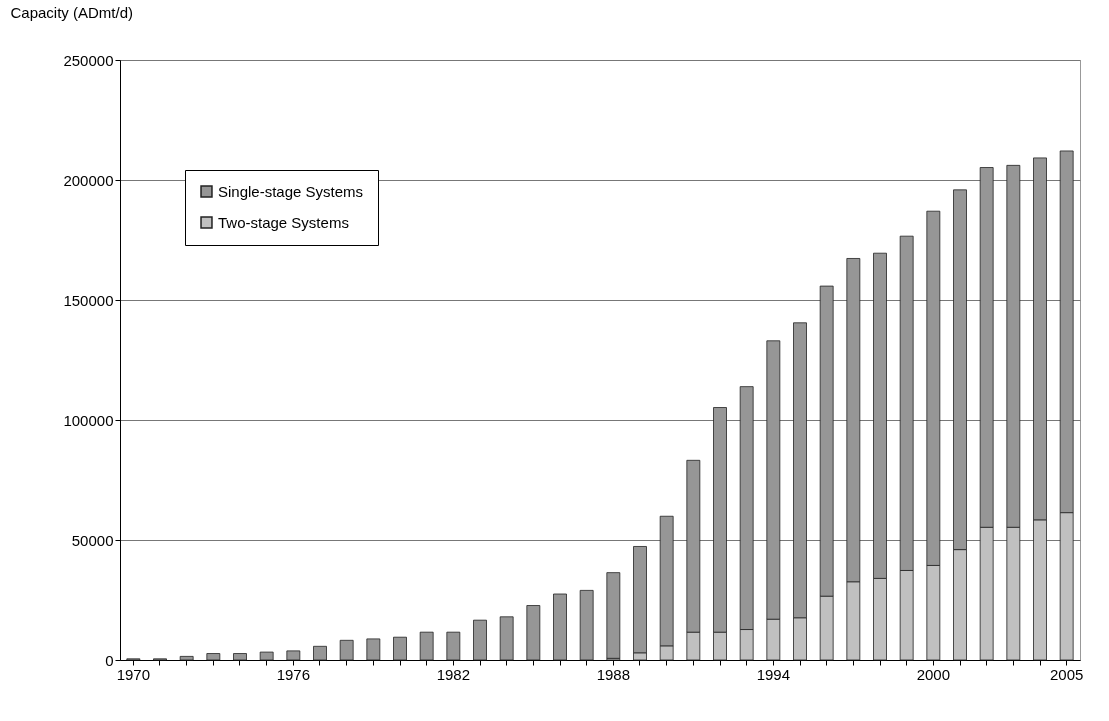 The width and height of the screenshot is (1109, 721). I want to click on y-tick-label: 100000, so click(88, 420).